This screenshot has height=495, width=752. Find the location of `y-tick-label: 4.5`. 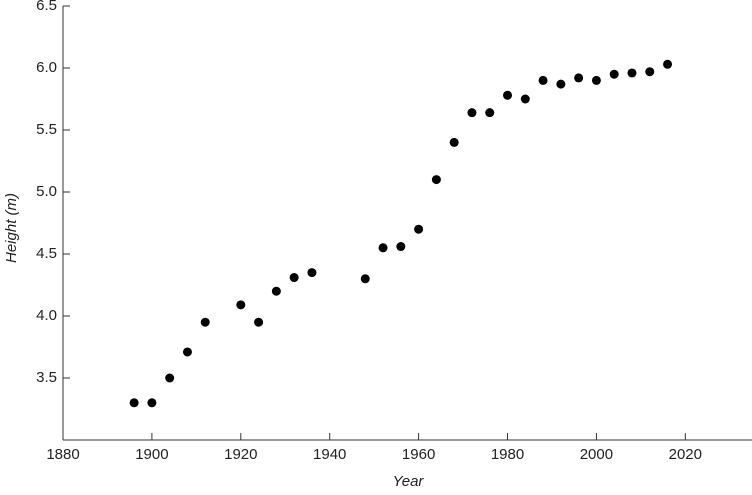

y-tick-label: 4.5 is located at coordinates (46, 253).